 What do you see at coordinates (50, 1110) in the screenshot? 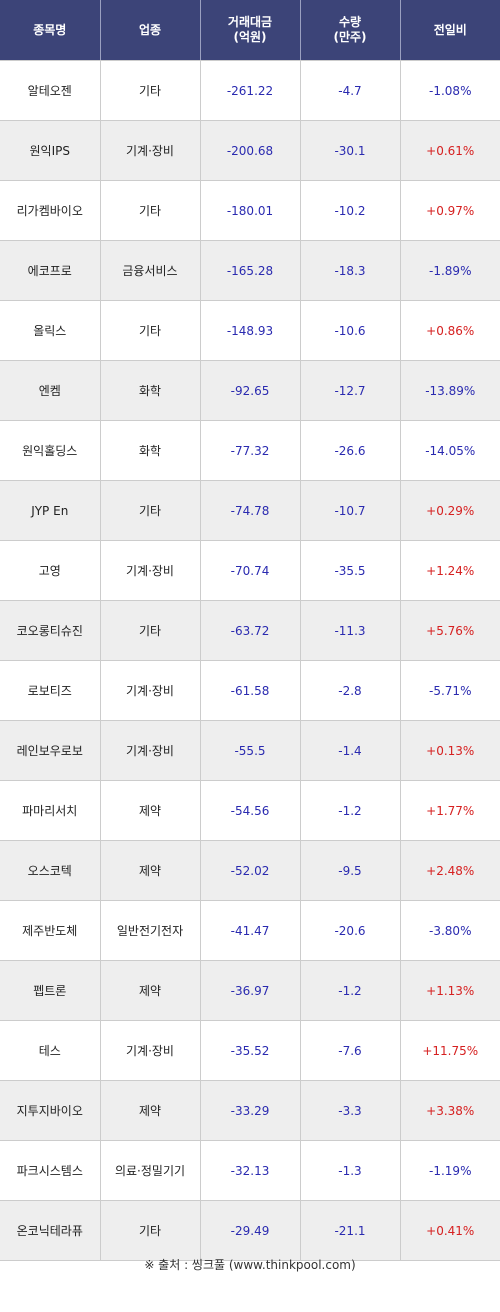
I see `cell-stock-name: 지투지바이오` at bounding box center [50, 1110].